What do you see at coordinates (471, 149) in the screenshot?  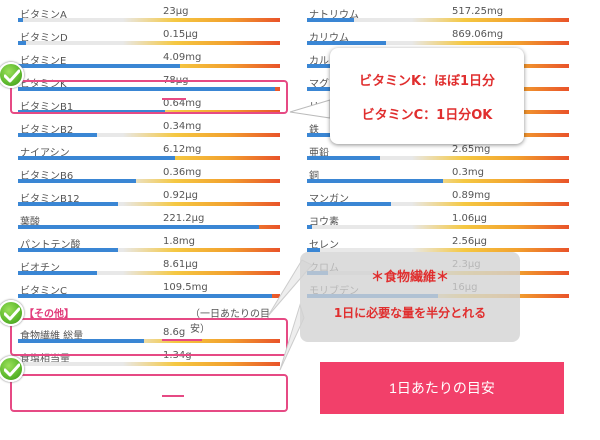 I see `nutrient-value: 2.65mg` at bounding box center [471, 149].